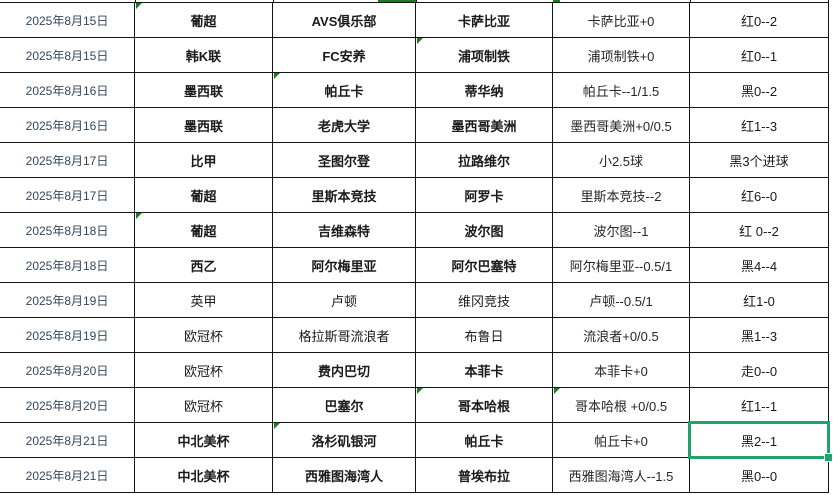  I want to click on cell-away-team: 卡萨比亚, so click(484, 20).